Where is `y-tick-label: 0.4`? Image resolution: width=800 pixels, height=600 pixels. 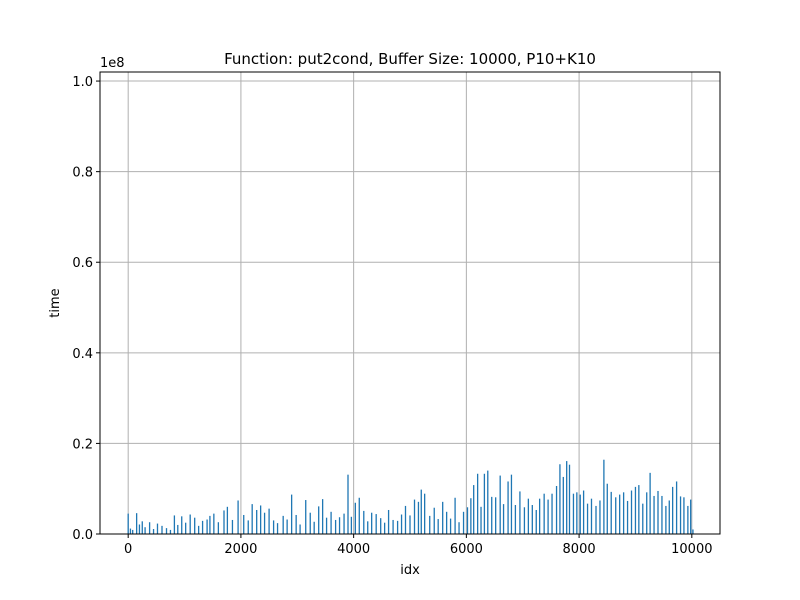
y-tick-label: 0.4 is located at coordinates (82, 354).